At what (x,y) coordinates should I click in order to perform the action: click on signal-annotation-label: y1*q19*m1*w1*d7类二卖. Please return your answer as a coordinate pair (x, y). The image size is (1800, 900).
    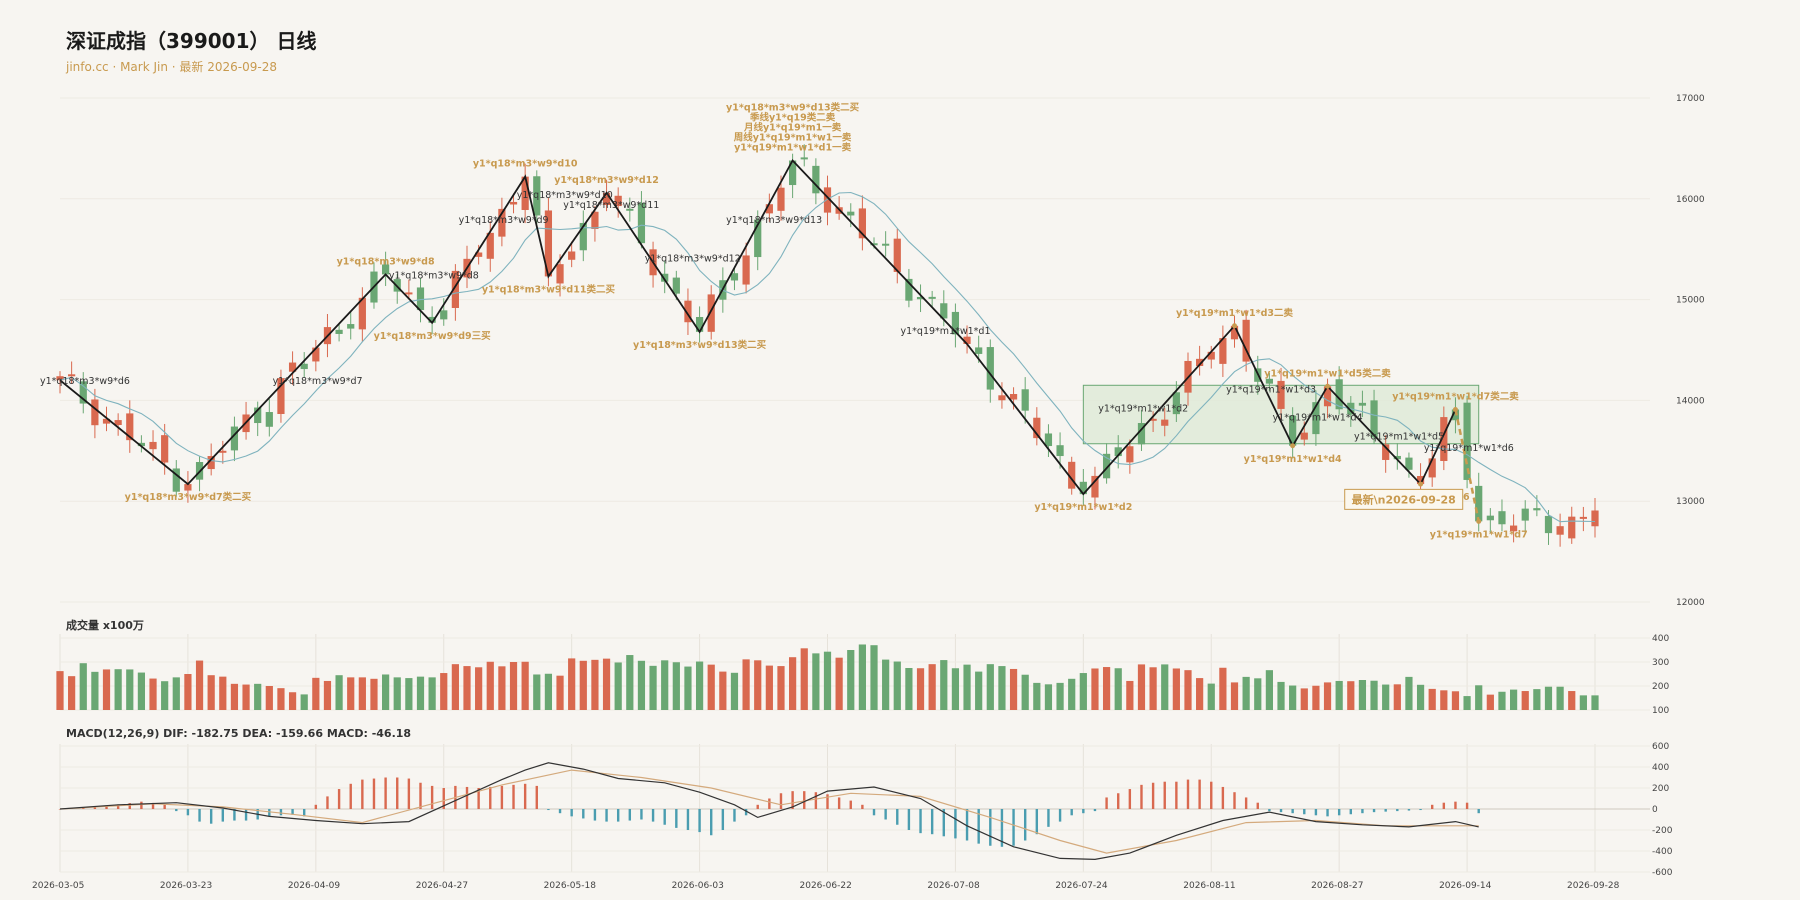
    Looking at the image, I should click on (1455, 396).